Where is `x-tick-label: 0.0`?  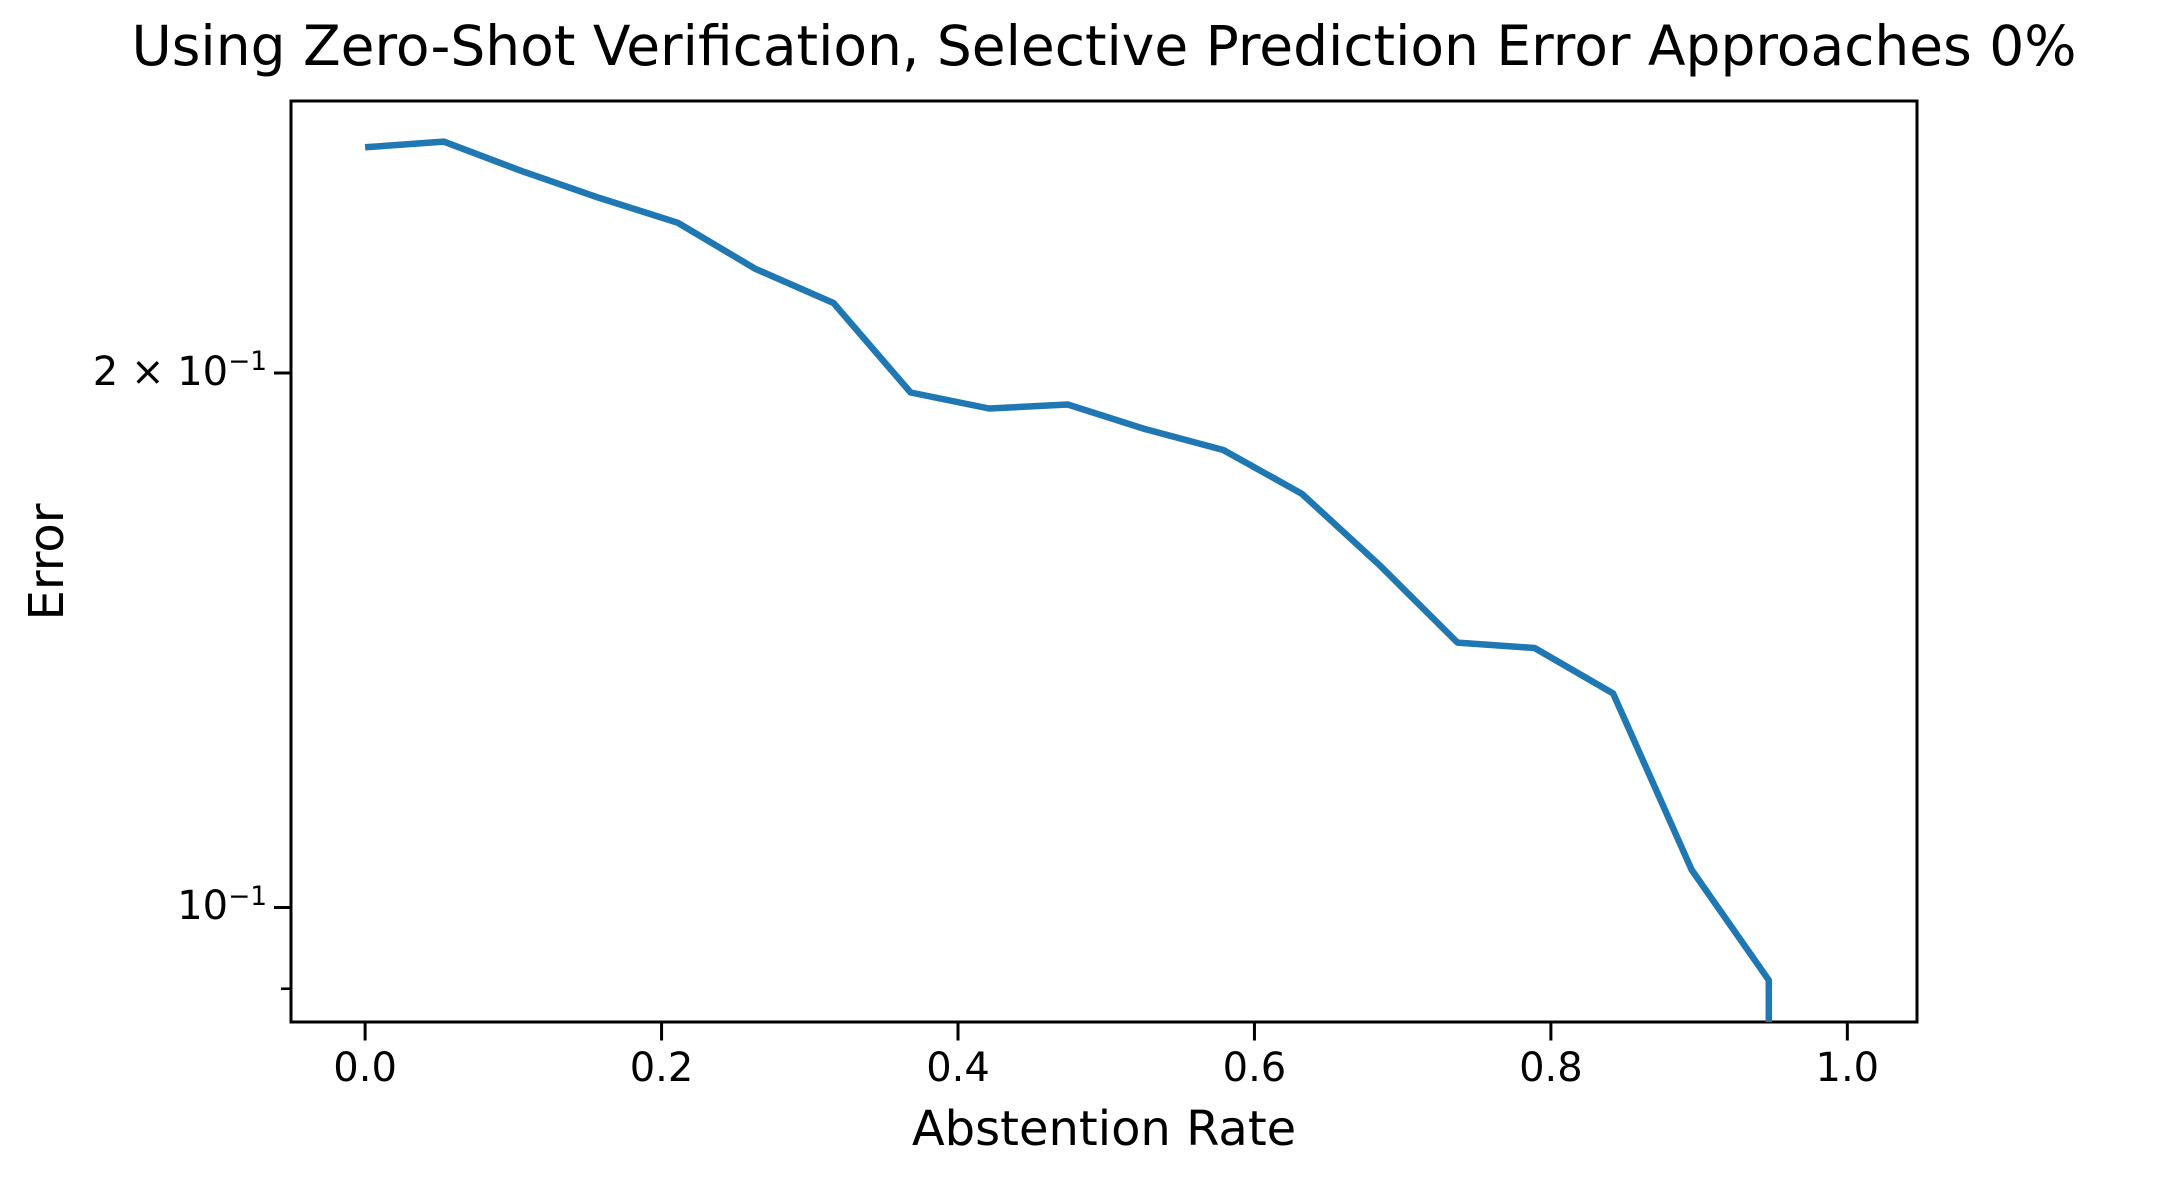 x-tick-label: 0.0 is located at coordinates (365, 1068).